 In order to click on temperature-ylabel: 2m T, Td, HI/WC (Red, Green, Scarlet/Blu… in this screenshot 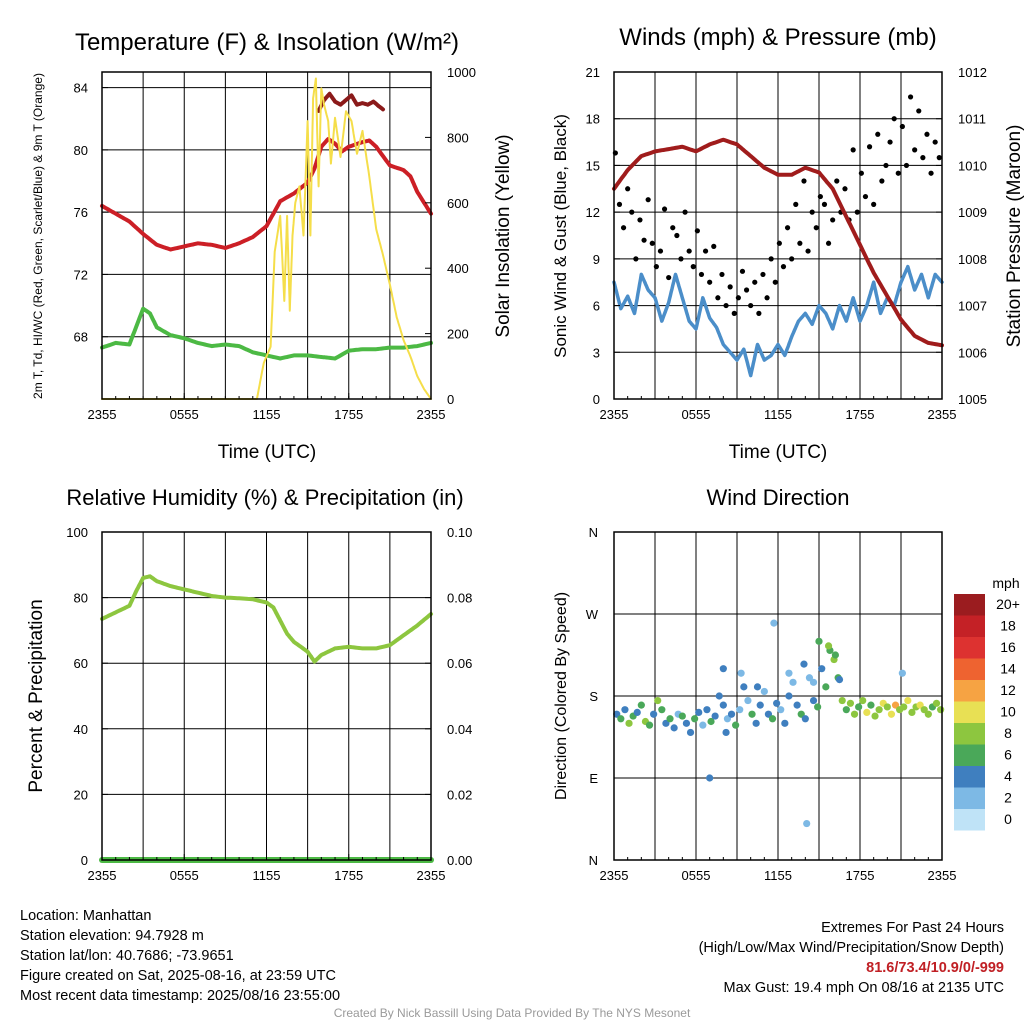, I will do `click(38, 236)`.